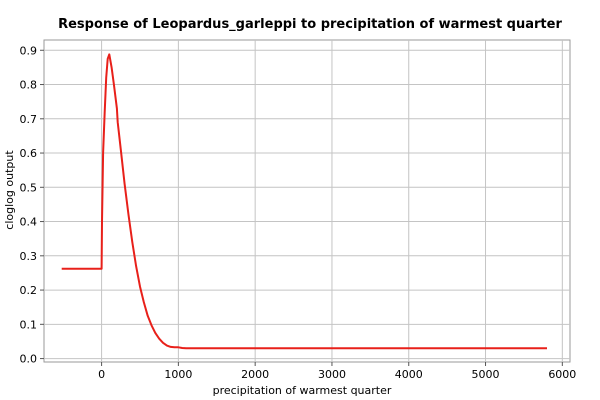 Image resolution: width=600 pixels, height=400 pixels. I want to click on y-tick-label: 0.1, so click(29, 324).